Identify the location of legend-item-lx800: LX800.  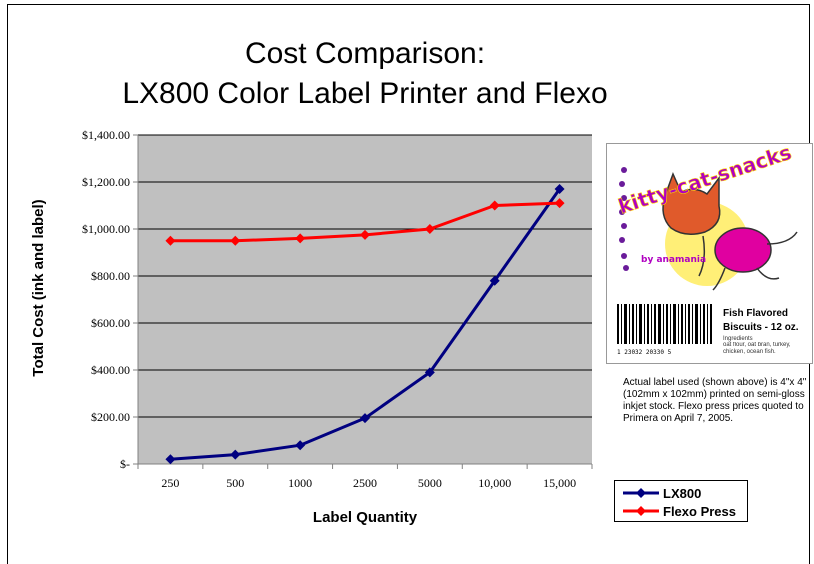
(661, 493).